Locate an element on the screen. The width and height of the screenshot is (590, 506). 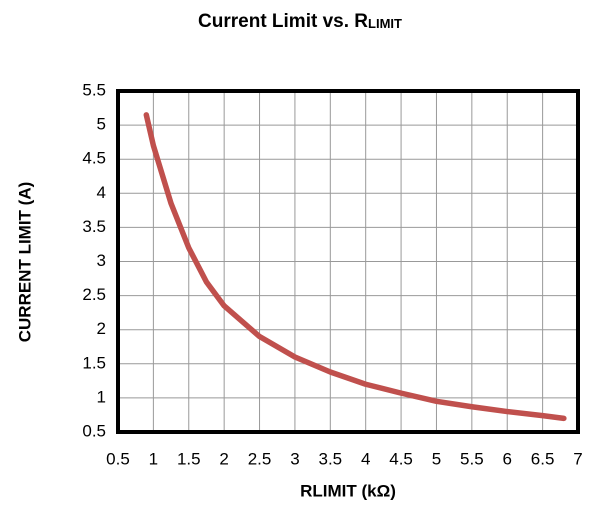
chart-title: Current Limit vs. RLIMIT is located at coordinates (300, 21).